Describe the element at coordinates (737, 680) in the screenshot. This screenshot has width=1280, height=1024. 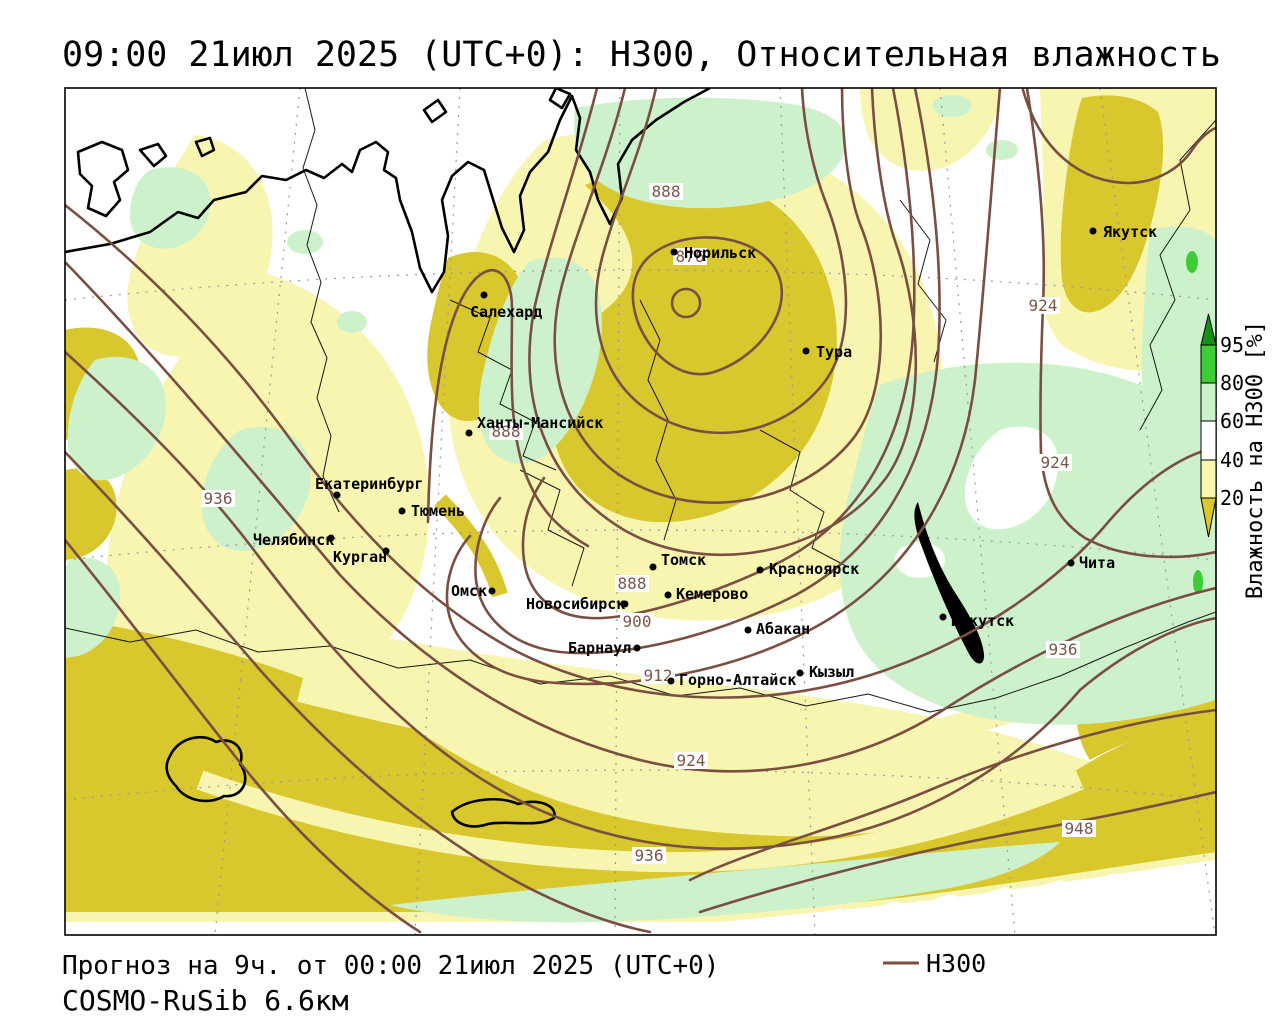
I see `city-label: Горно-Алтайск` at that location.